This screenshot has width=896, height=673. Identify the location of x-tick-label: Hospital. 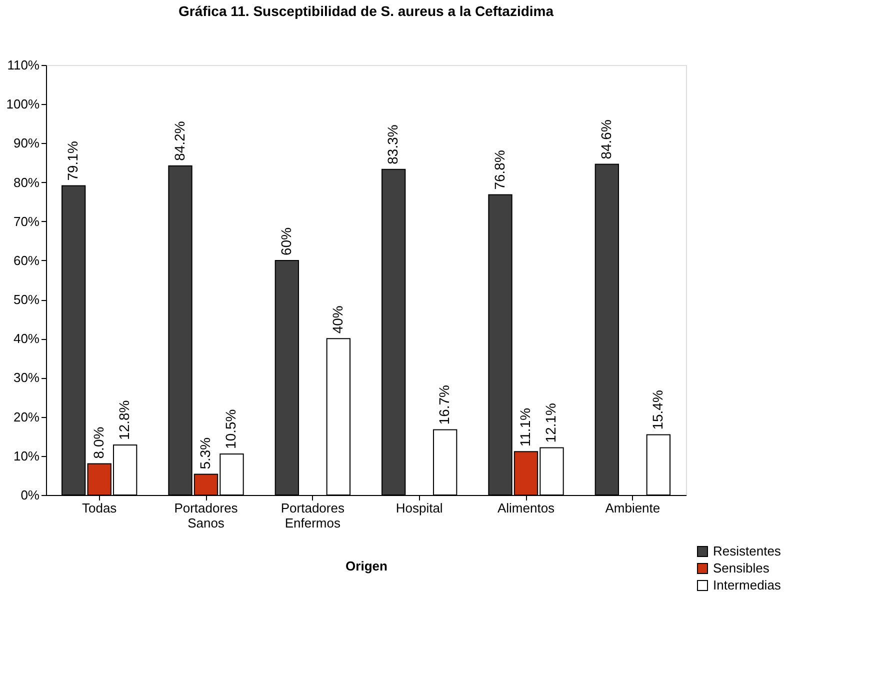
(419, 508).